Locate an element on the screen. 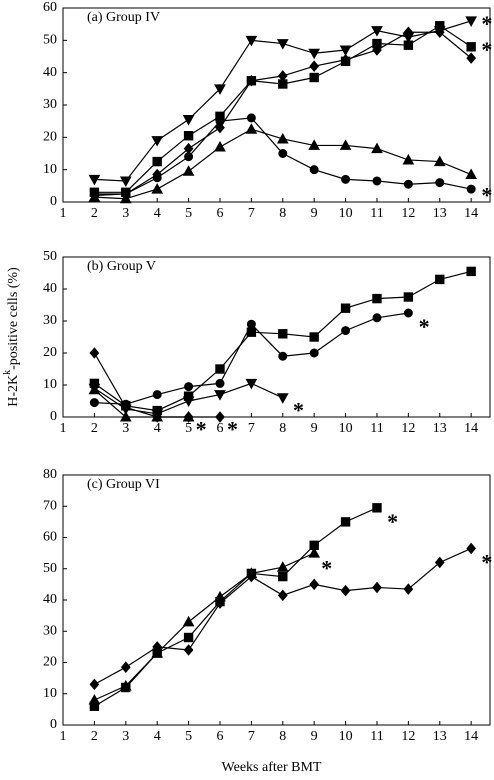  panel-title: (c) Group VI is located at coordinates (123, 484).